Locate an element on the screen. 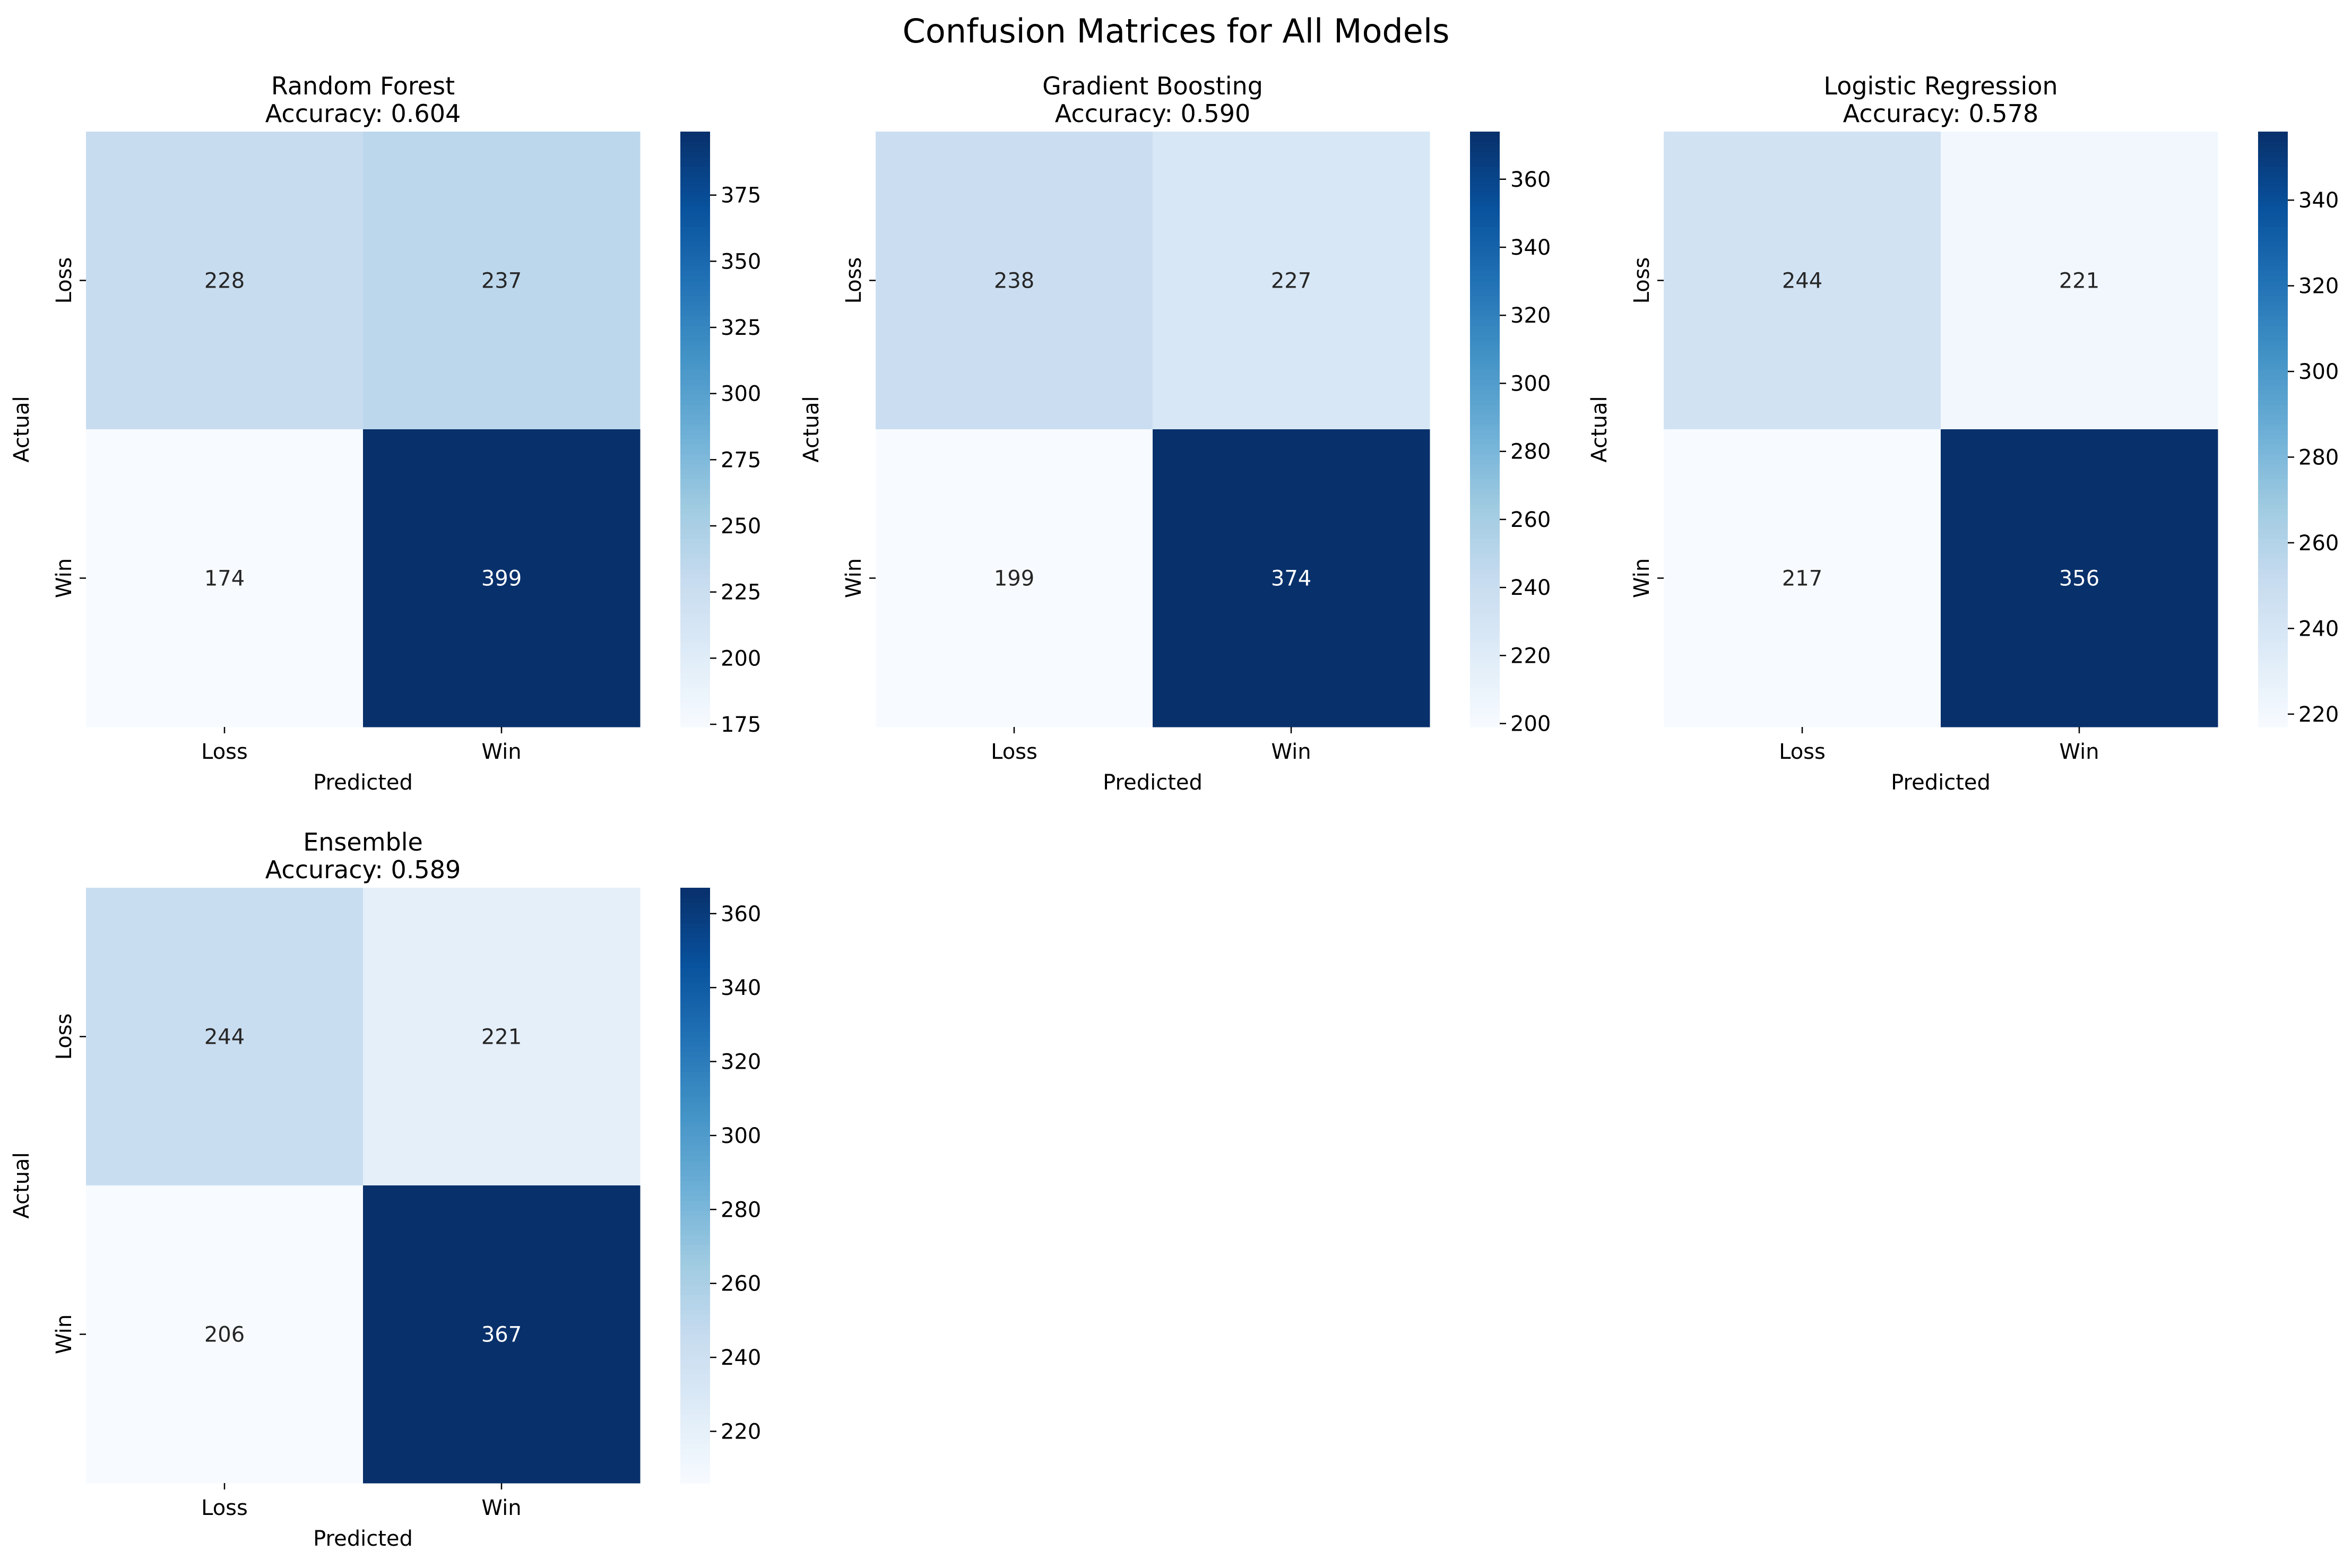 Image resolution: width=2352 pixels, height=1568 pixels. x-tick-label: Win is located at coordinates (2079, 752).